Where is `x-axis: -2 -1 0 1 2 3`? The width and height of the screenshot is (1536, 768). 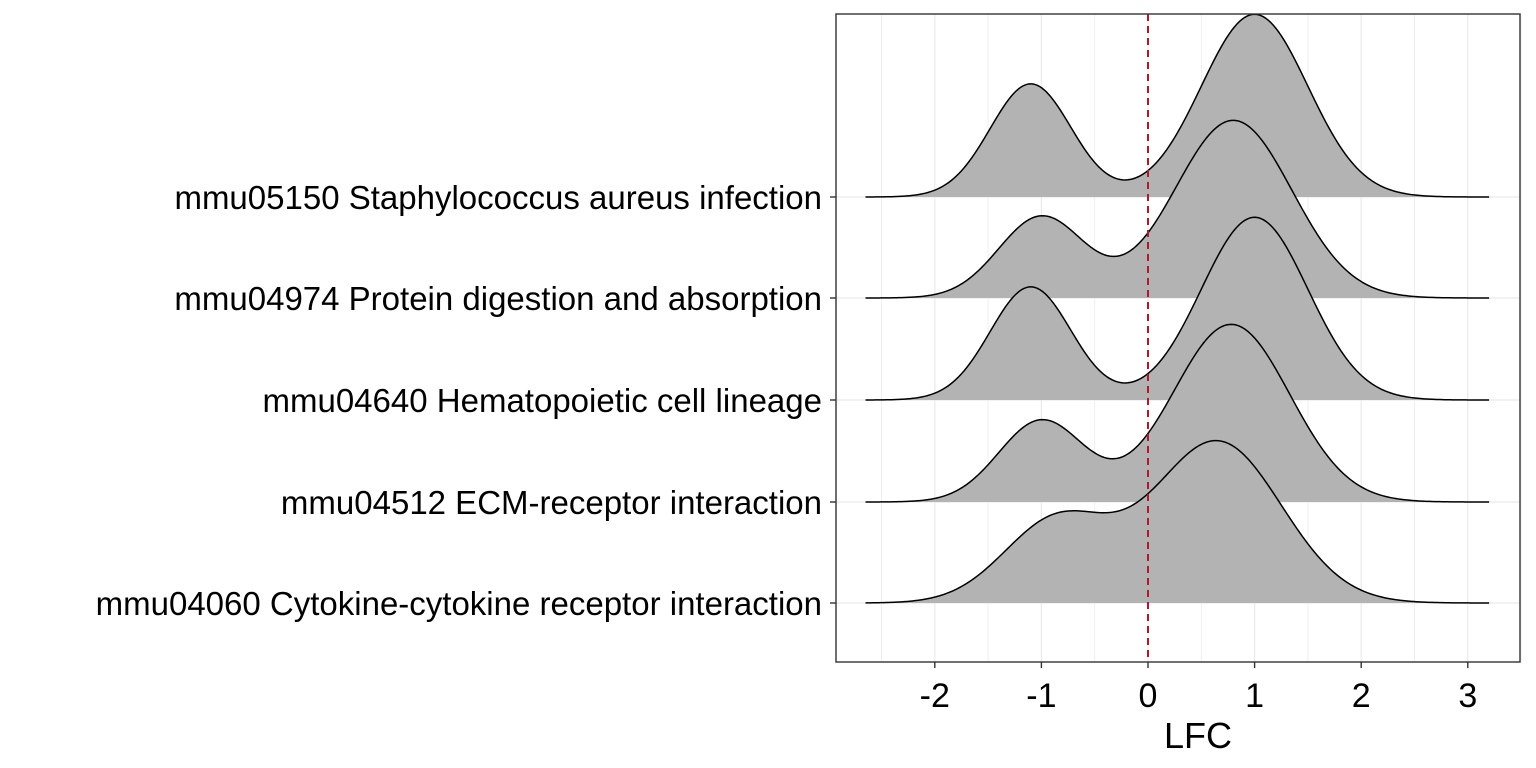 x-axis: -2 -1 0 1 2 3 is located at coordinates (1198, 688).